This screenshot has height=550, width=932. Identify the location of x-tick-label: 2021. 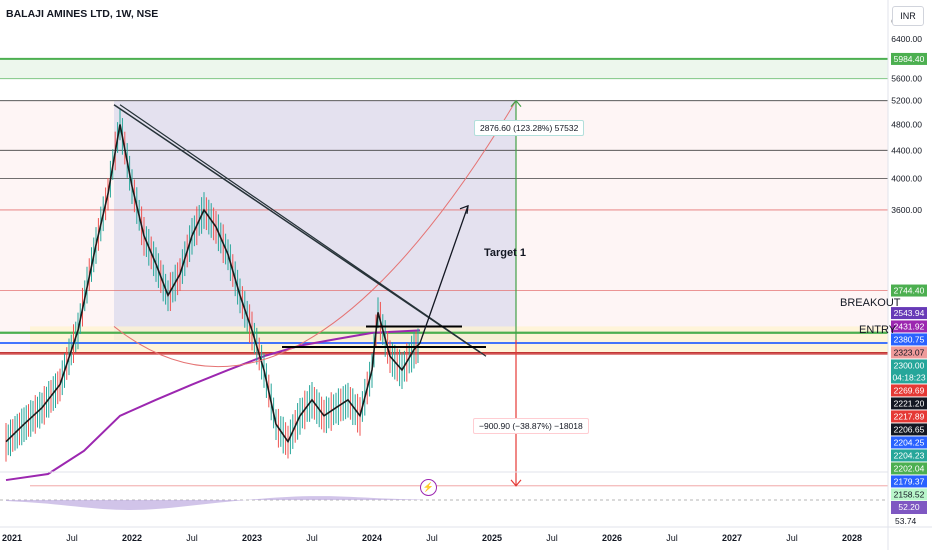
(12, 538).